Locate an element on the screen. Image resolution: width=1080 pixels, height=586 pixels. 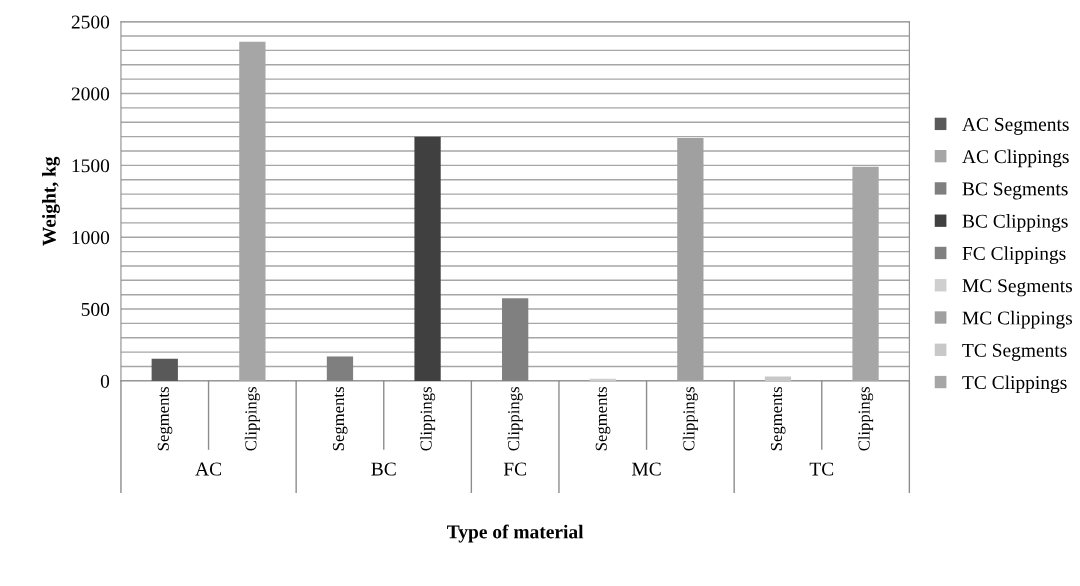
y-tick-label: 500 is located at coordinates (95, 309).